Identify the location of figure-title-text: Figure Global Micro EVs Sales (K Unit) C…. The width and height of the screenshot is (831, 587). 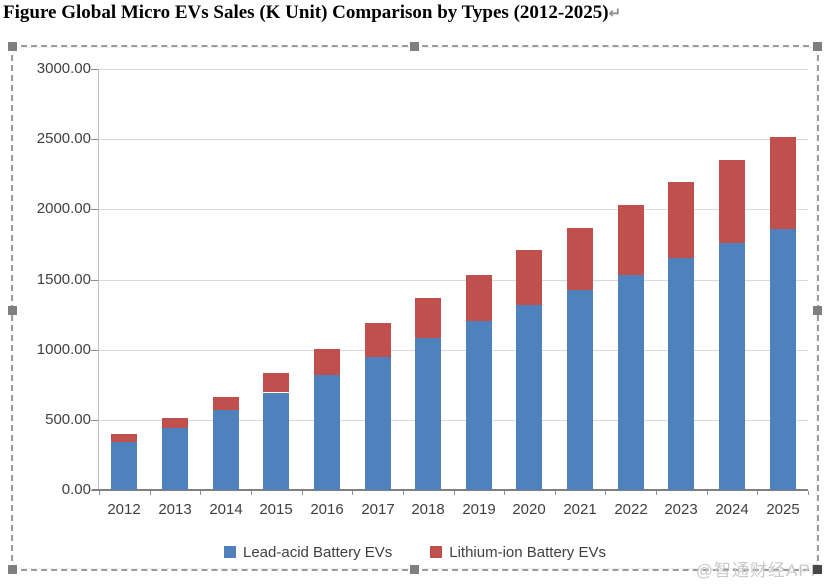
(306, 12).